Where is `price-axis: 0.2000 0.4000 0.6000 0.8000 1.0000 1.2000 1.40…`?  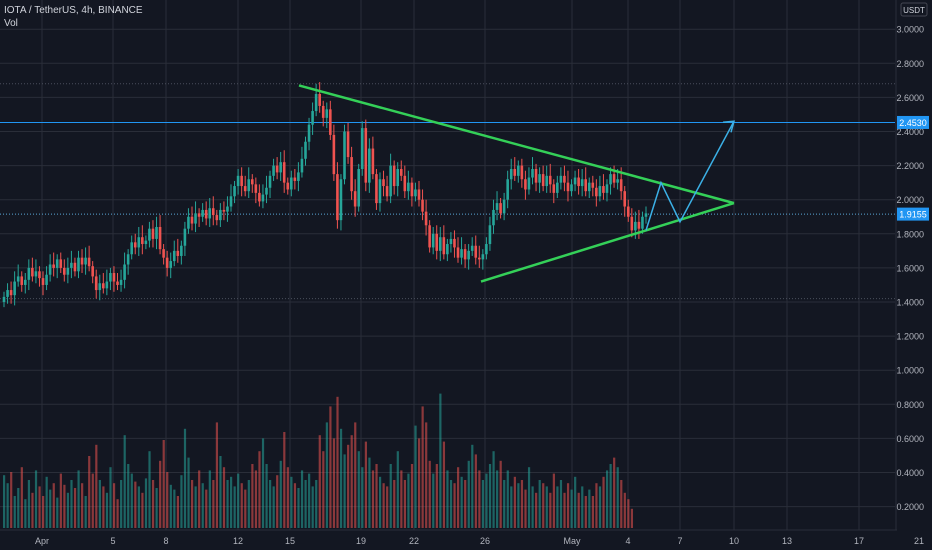 price-axis: 0.2000 0.4000 0.6000 0.8000 1.0000 1.2000 1.40… is located at coordinates (913, 275).